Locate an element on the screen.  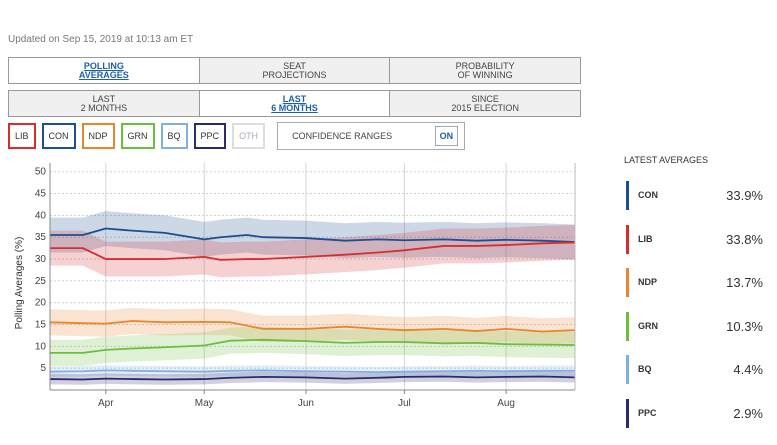
y-tick-label: 50 is located at coordinates (41, 172).